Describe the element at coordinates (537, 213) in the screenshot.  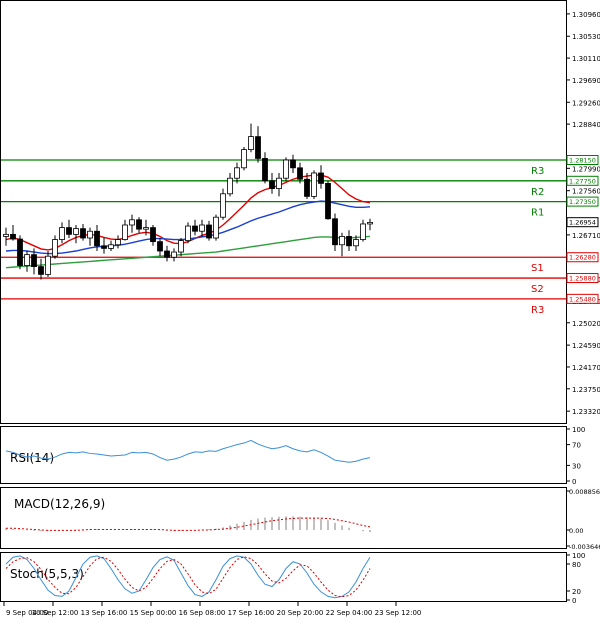
I see `level-label: R1` at that location.